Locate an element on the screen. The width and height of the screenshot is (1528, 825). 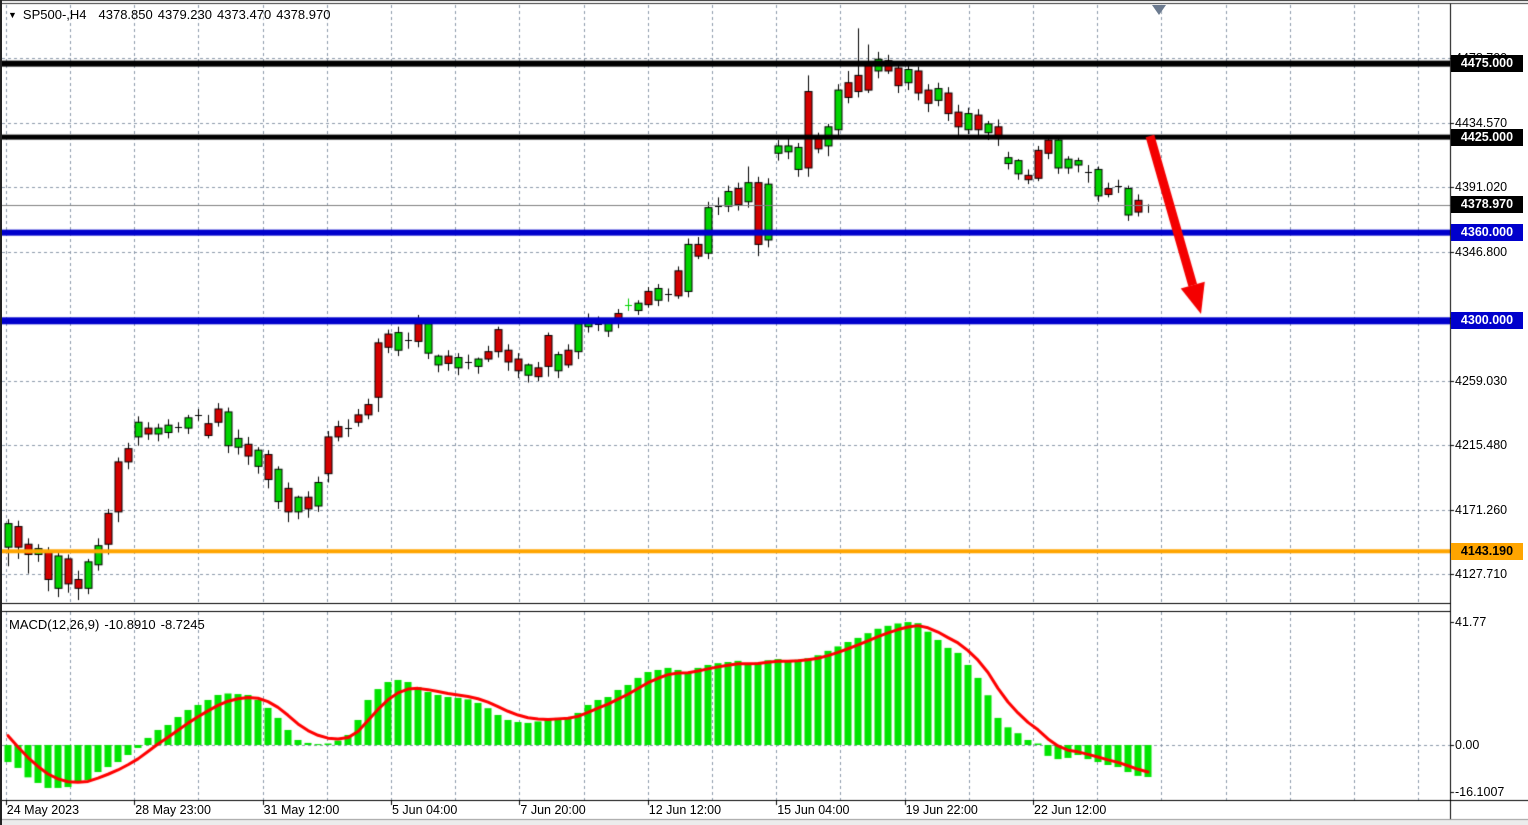
indicator-axis-tick: 0.00 is located at coordinates (1467, 744).